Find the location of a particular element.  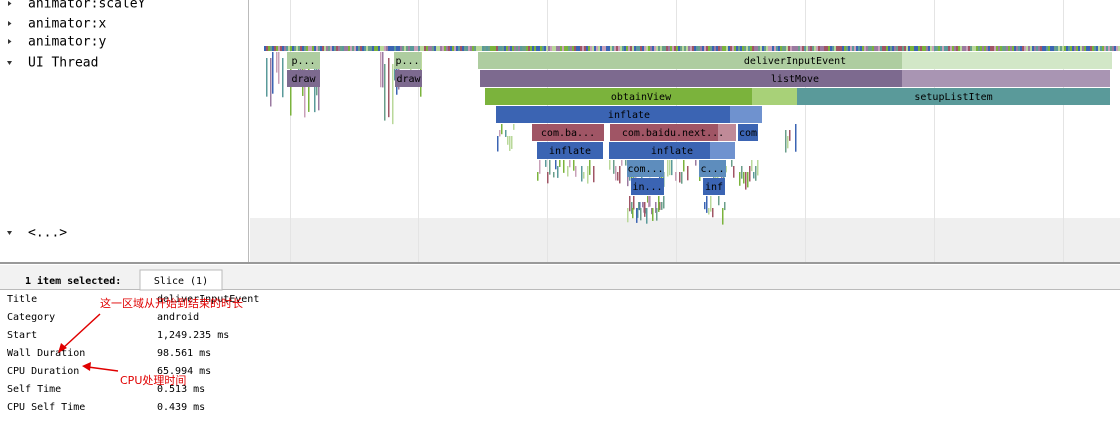

slice-tab is located at coordinates (181, 280).